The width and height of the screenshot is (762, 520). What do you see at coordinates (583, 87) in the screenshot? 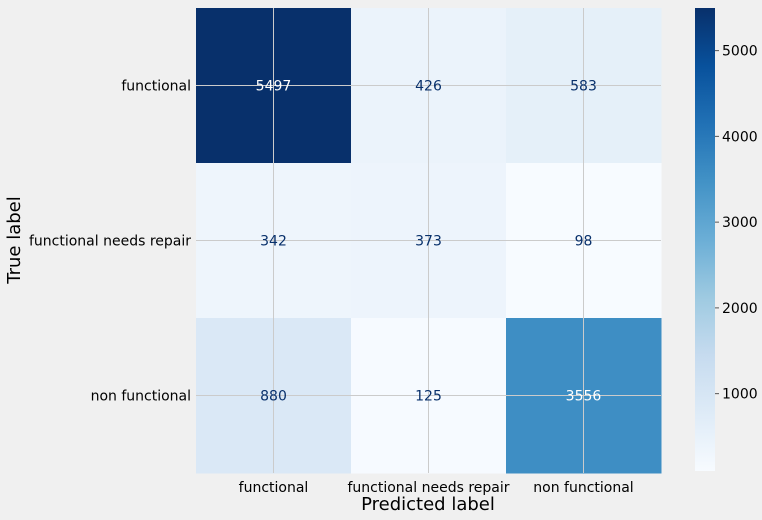
I see `cell-value-label: 583` at bounding box center [583, 87].